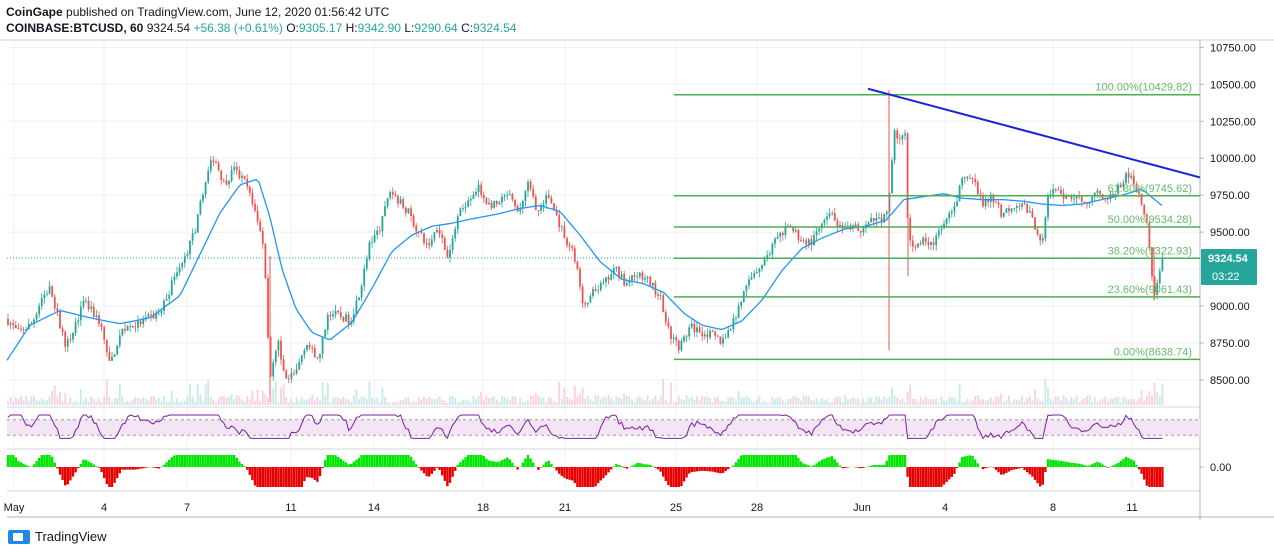 This screenshot has width=1274, height=556. What do you see at coordinates (71, 536) in the screenshot?
I see `footer-brand: TradingView` at bounding box center [71, 536].